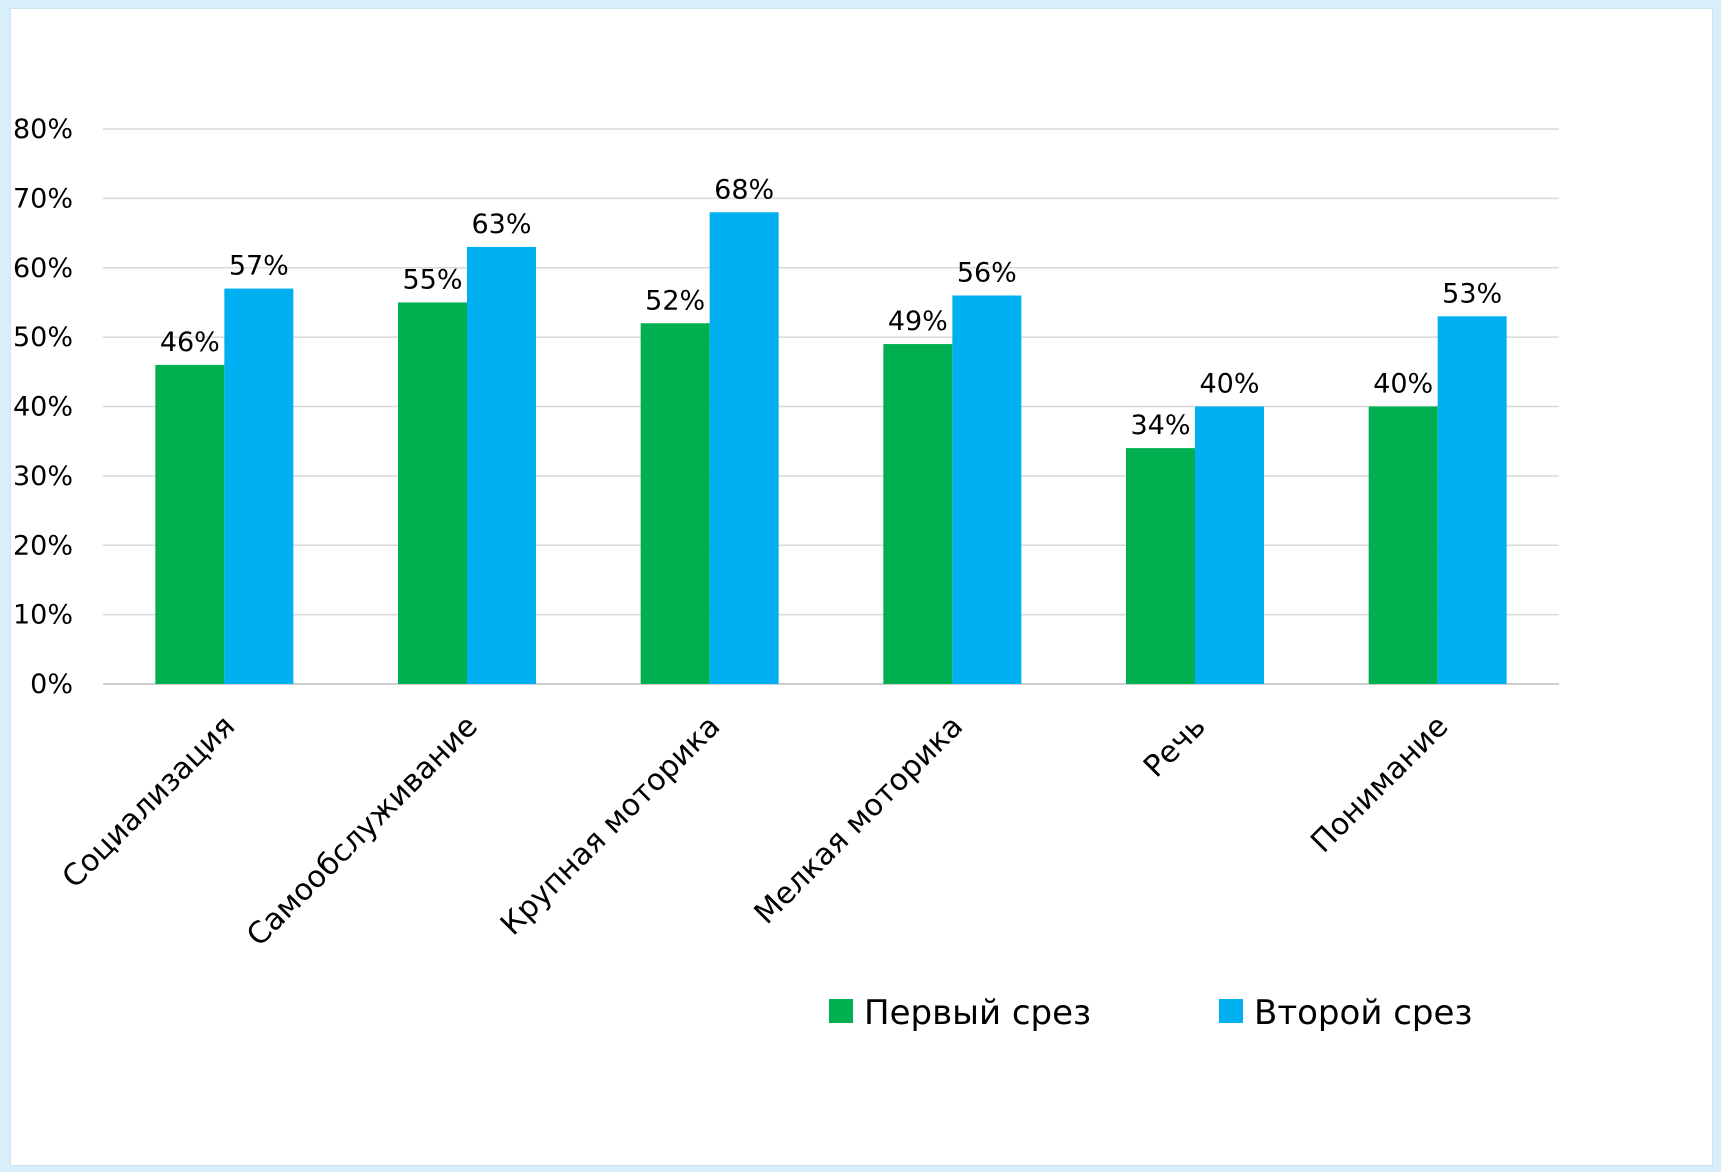 The image size is (1721, 1172). I want to click on data-label: 68%, so click(744, 189).